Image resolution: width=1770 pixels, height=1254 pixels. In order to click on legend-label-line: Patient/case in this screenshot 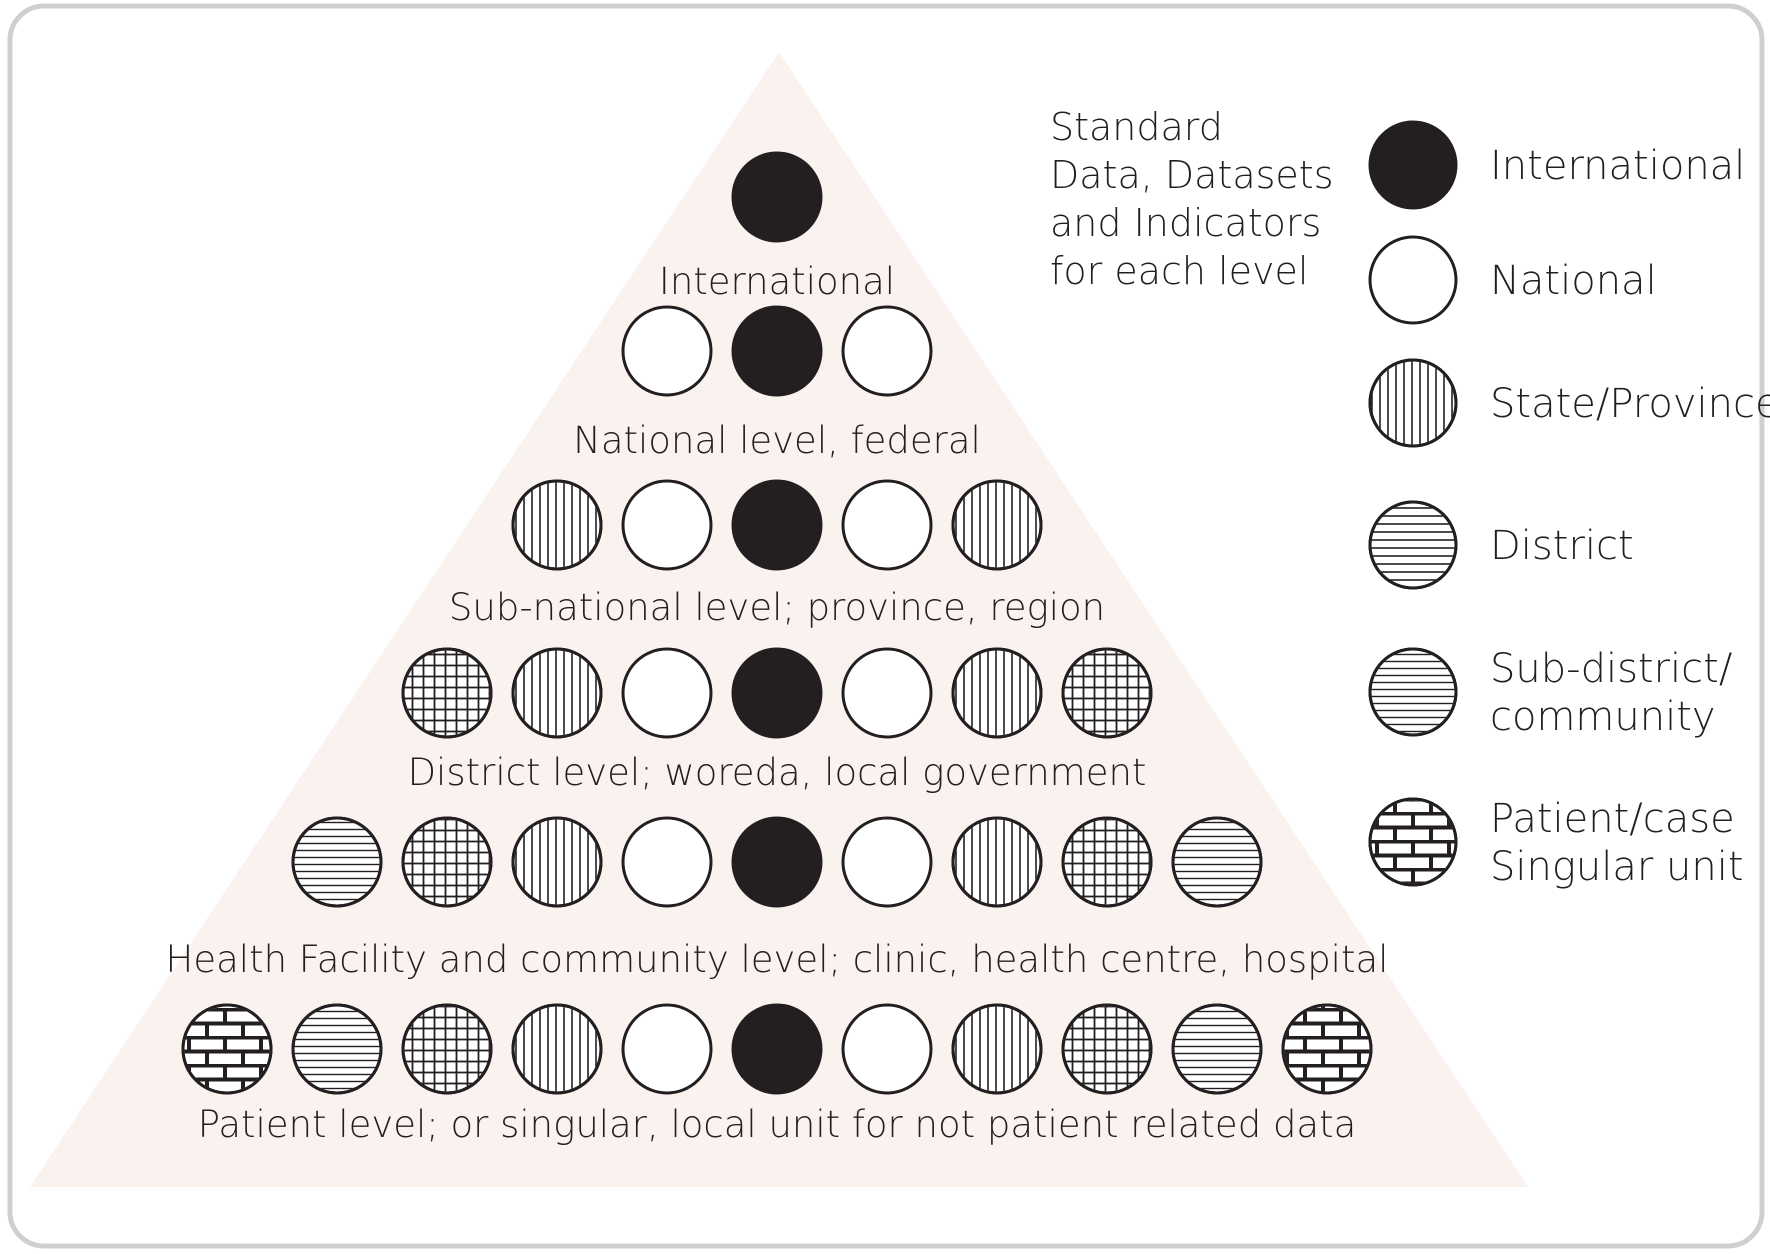, I will do `click(1612, 819)`.